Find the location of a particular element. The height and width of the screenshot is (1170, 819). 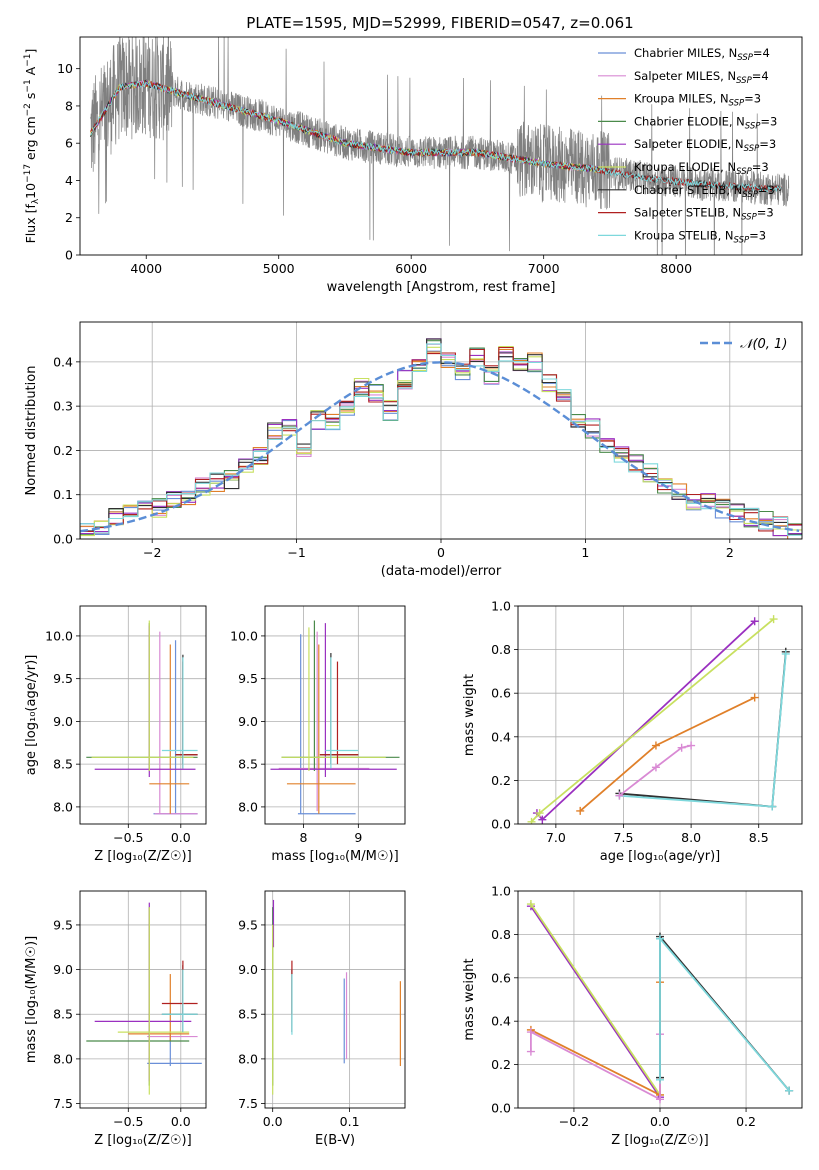

x-tick-label: 7.0 is located at coordinates (556, 837).